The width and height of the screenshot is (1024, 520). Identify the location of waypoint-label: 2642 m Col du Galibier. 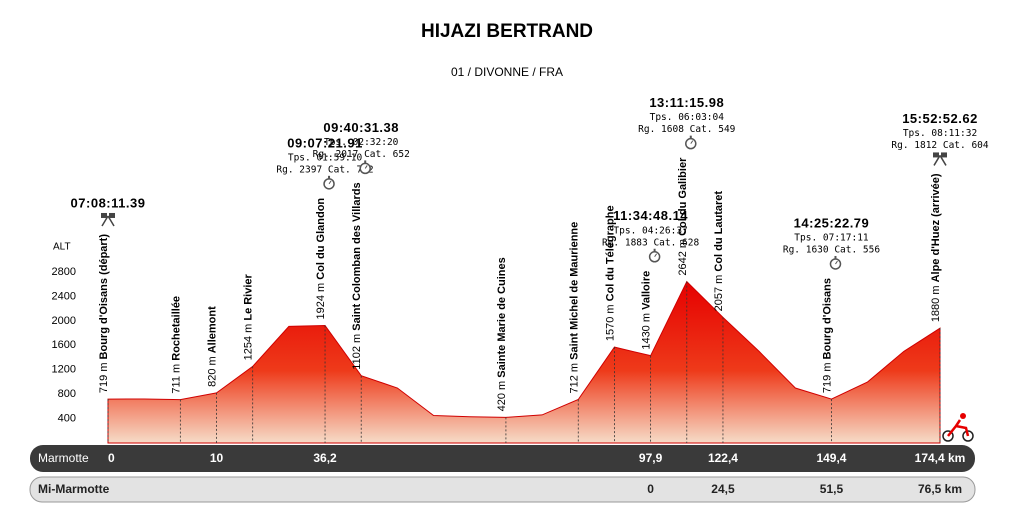
(683, 216).